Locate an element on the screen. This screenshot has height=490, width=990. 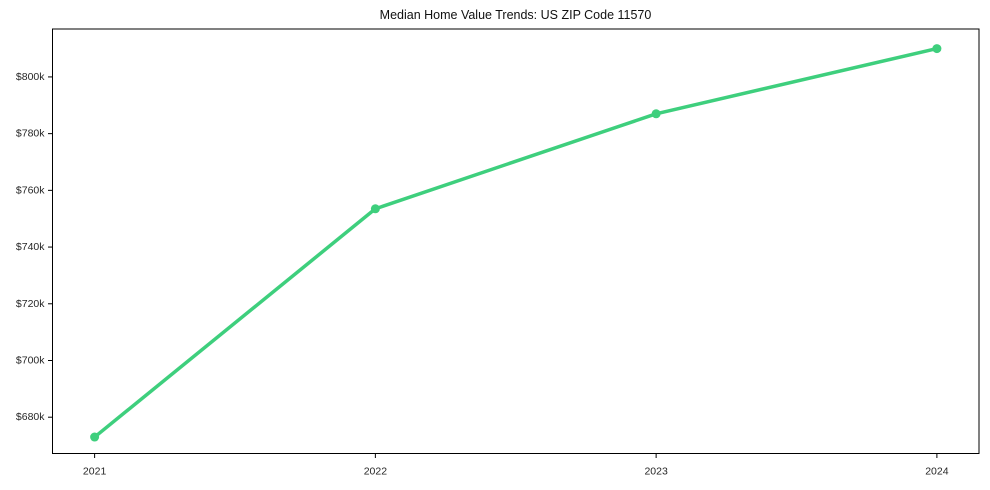
y-axis-tick-label: $720k is located at coordinates (30, 304).